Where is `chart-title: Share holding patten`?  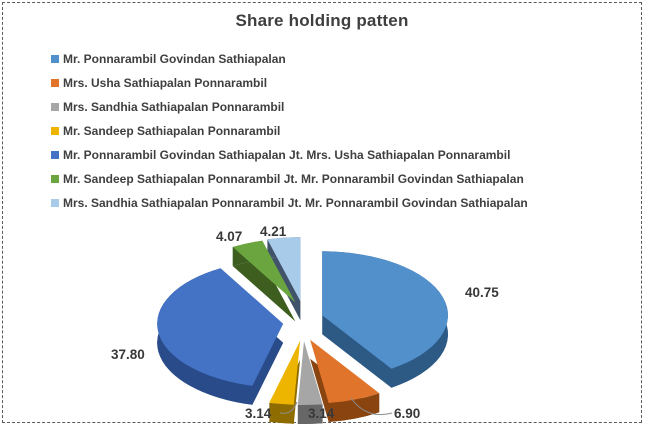 chart-title: Share holding patten is located at coordinates (322, 20).